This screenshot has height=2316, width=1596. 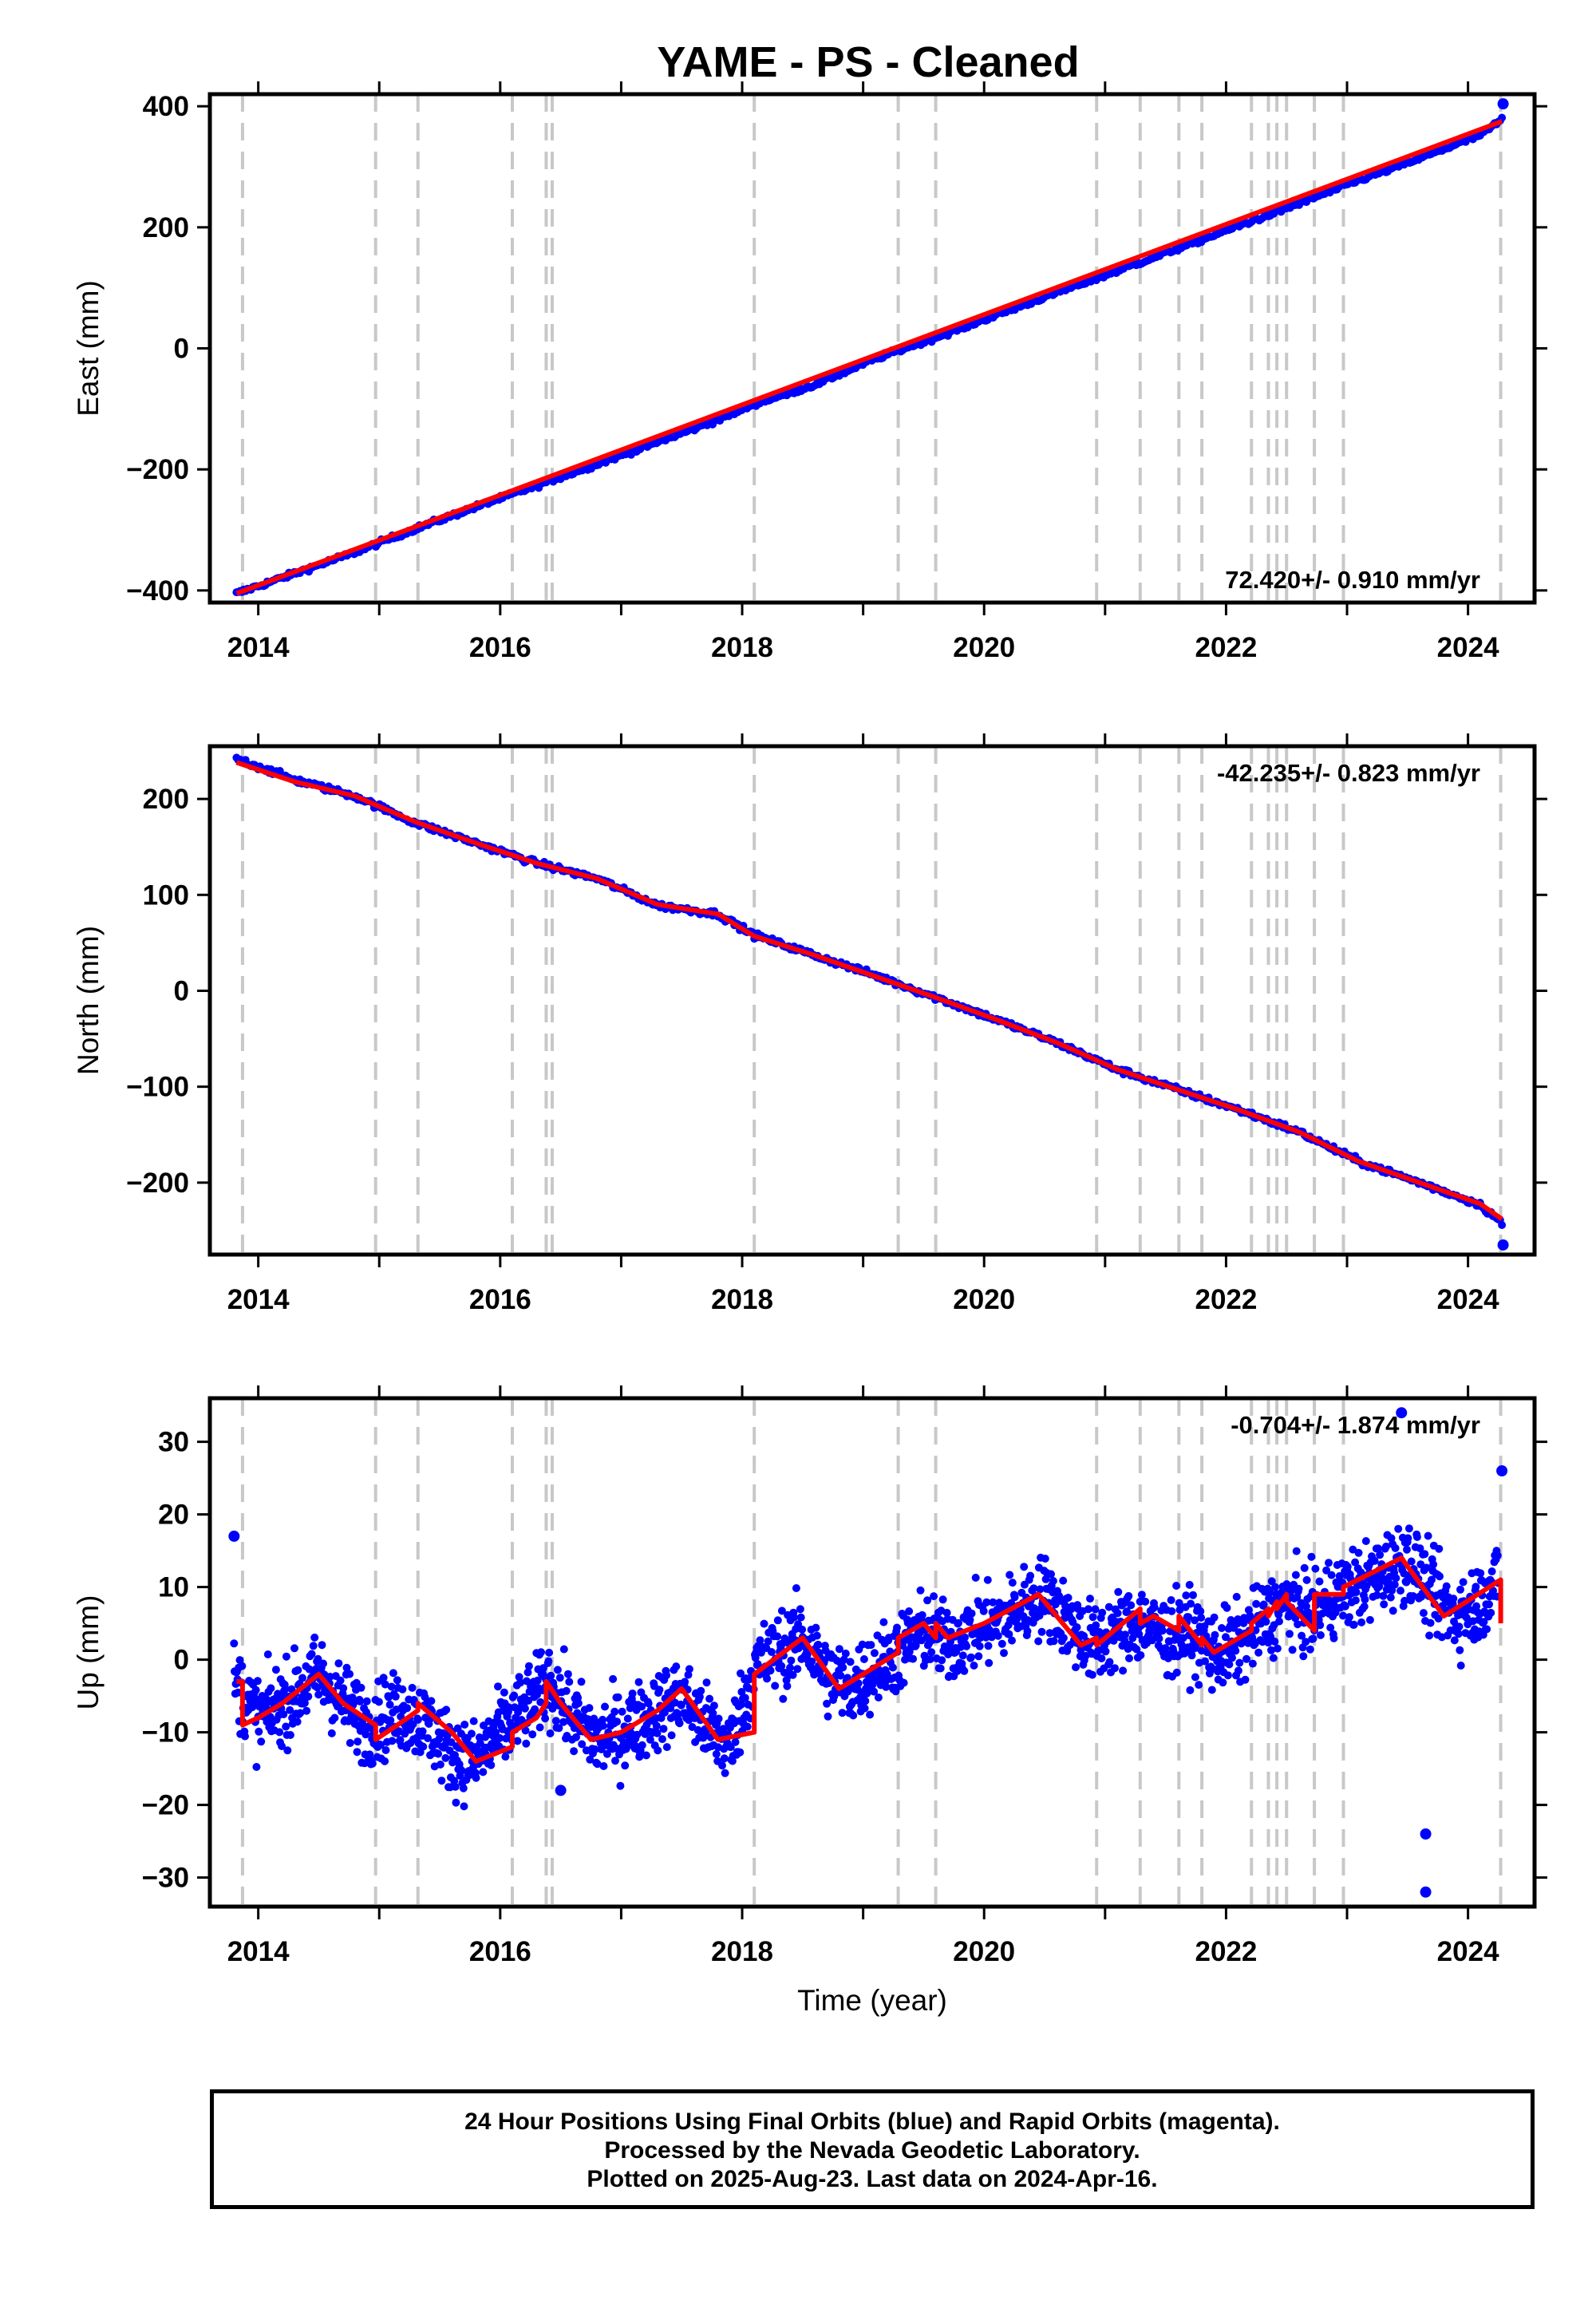 I want to click on x-tick-label: 2022, so click(x=1226, y=1299).